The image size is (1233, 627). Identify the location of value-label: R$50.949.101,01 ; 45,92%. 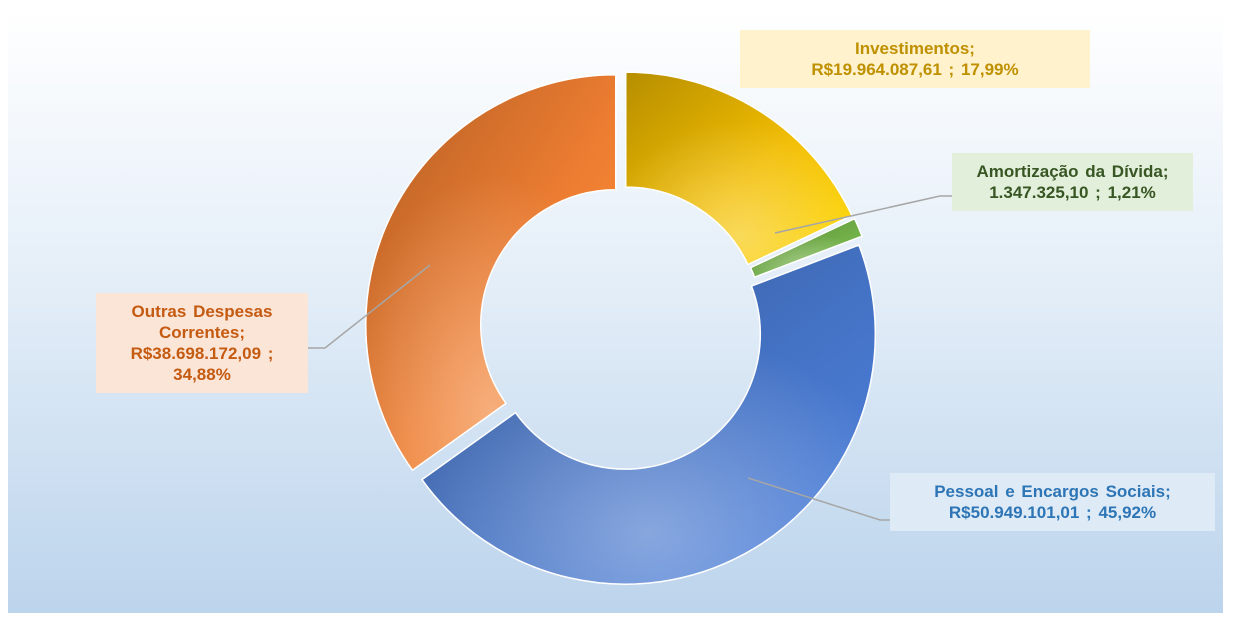
(1052, 512).